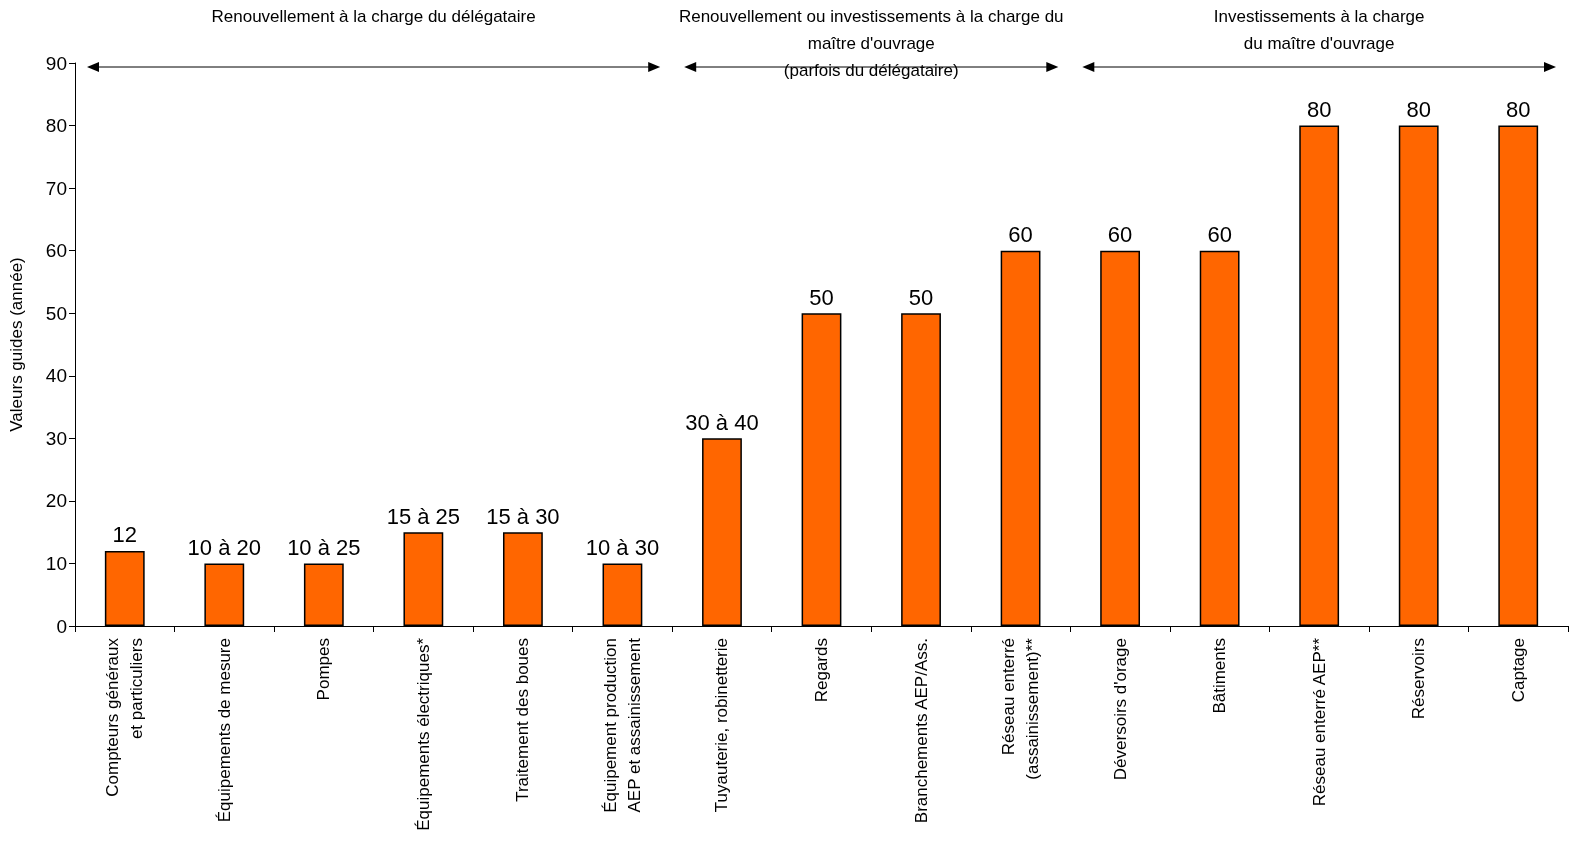  What do you see at coordinates (1120, 709) in the screenshot?
I see `x-tick-label: Déversoirs d'orage` at bounding box center [1120, 709].